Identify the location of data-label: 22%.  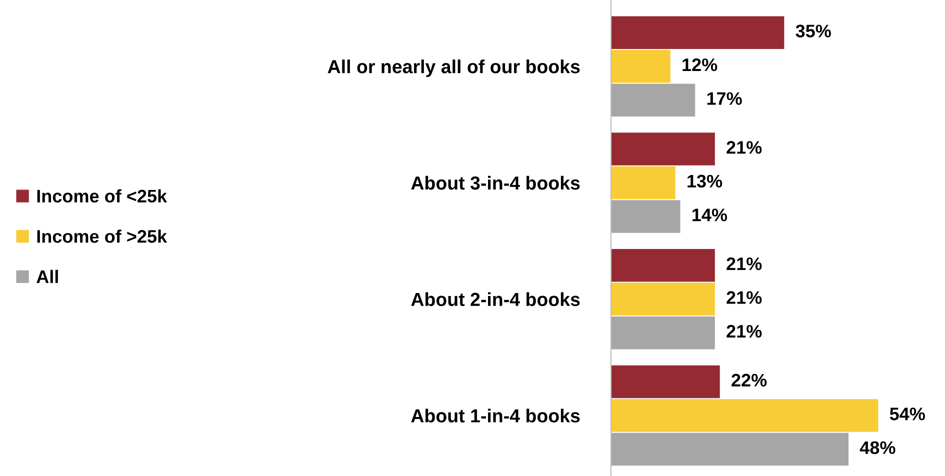
(749, 380).